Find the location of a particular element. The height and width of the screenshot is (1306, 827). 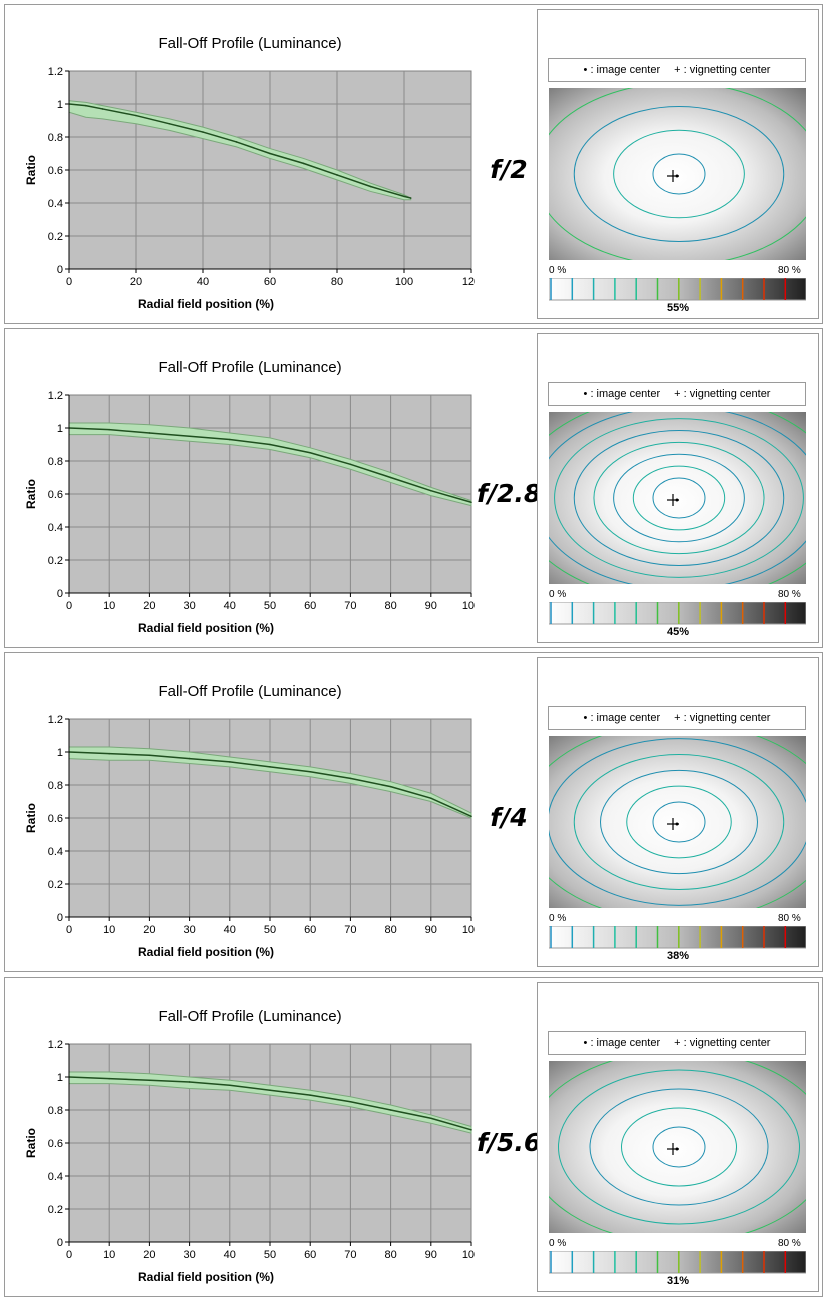

x-tick-label: 20 is located at coordinates (149, 930).